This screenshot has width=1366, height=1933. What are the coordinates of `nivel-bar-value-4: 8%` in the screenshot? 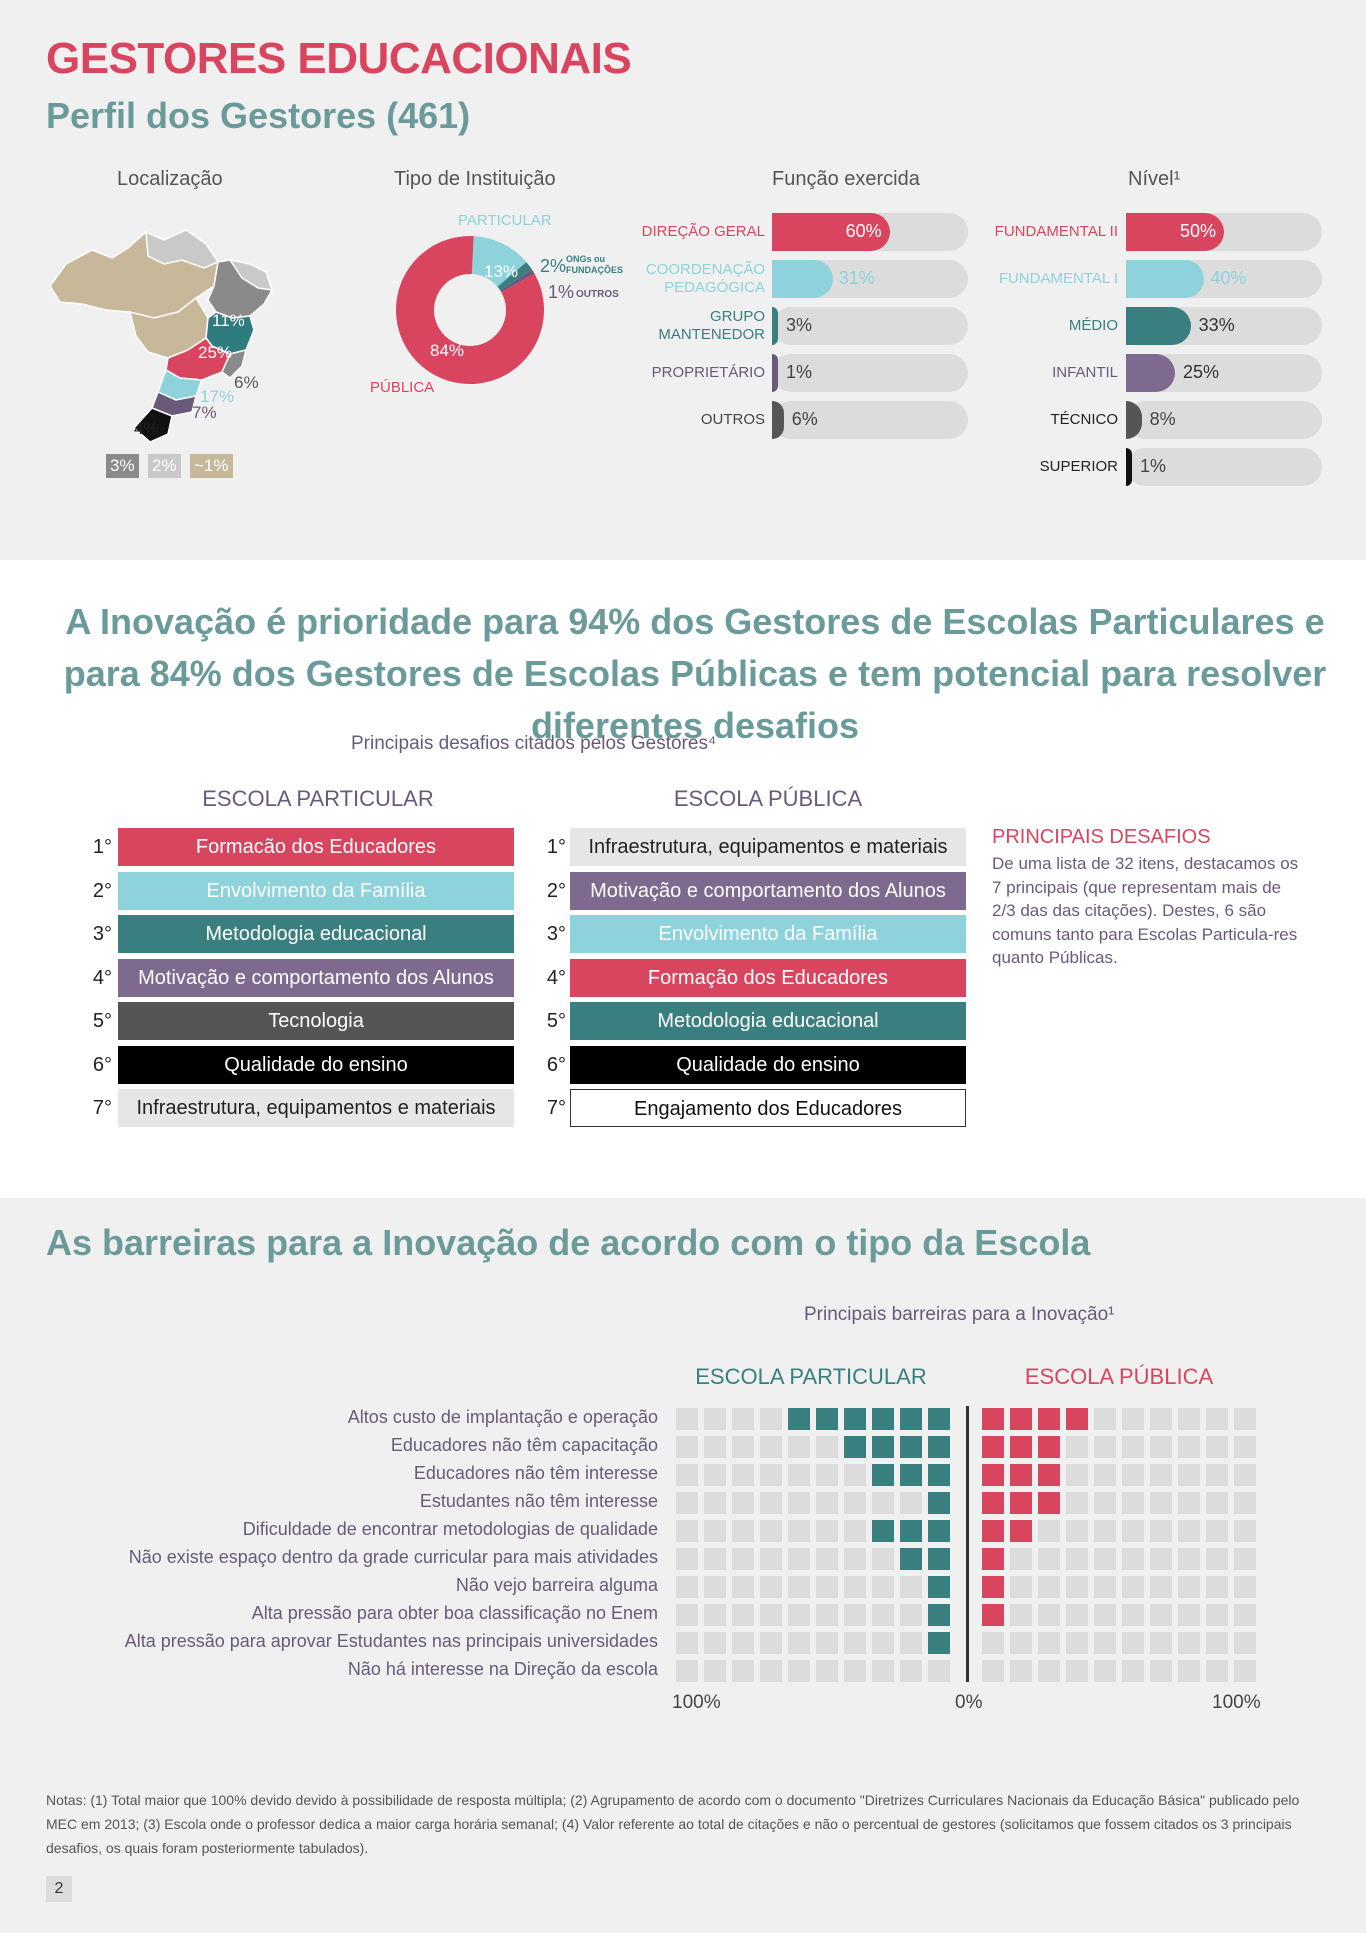 It's located at (1162, 419).